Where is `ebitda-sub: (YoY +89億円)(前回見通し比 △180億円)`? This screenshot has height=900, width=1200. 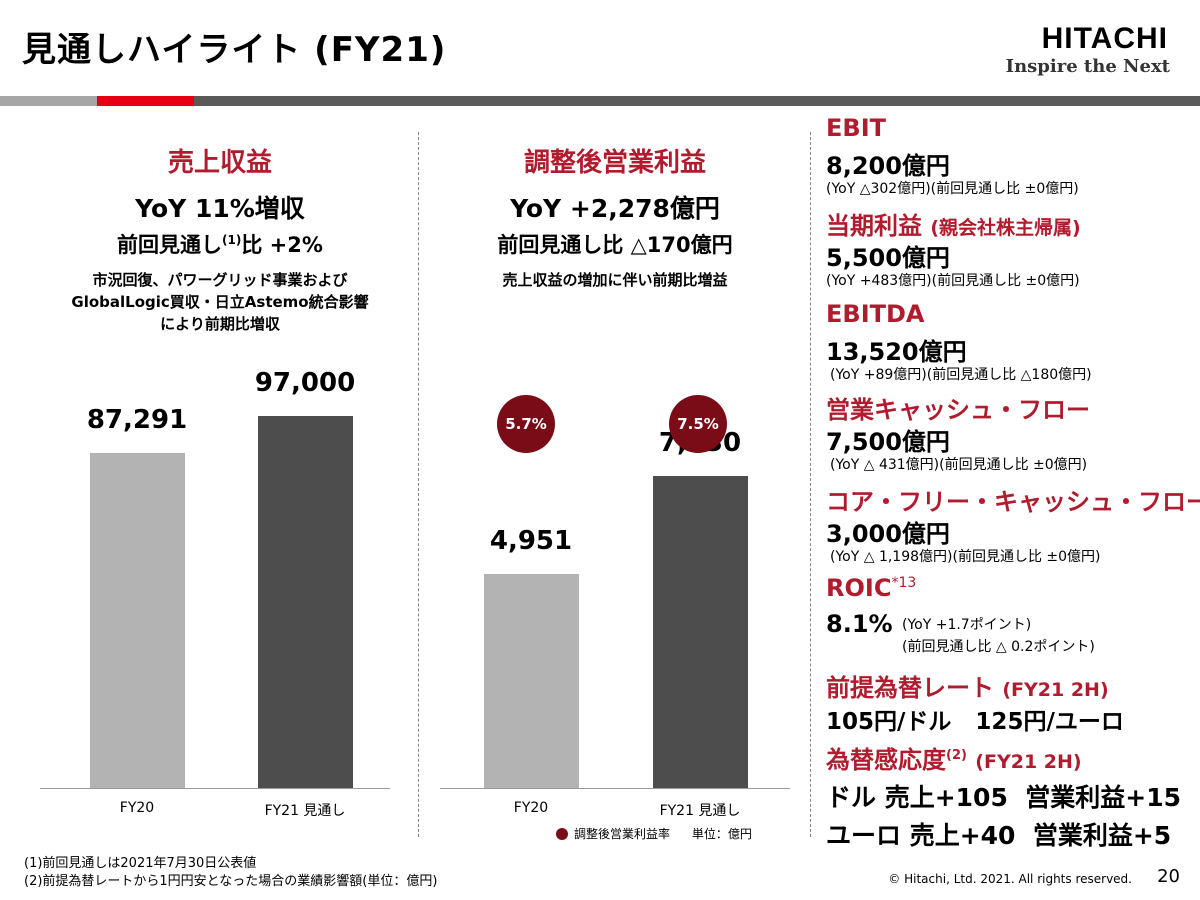
ebitda-sub: (YoY +89億円)(前回見通し比 △180億円) is located at coordinates (961, 375).